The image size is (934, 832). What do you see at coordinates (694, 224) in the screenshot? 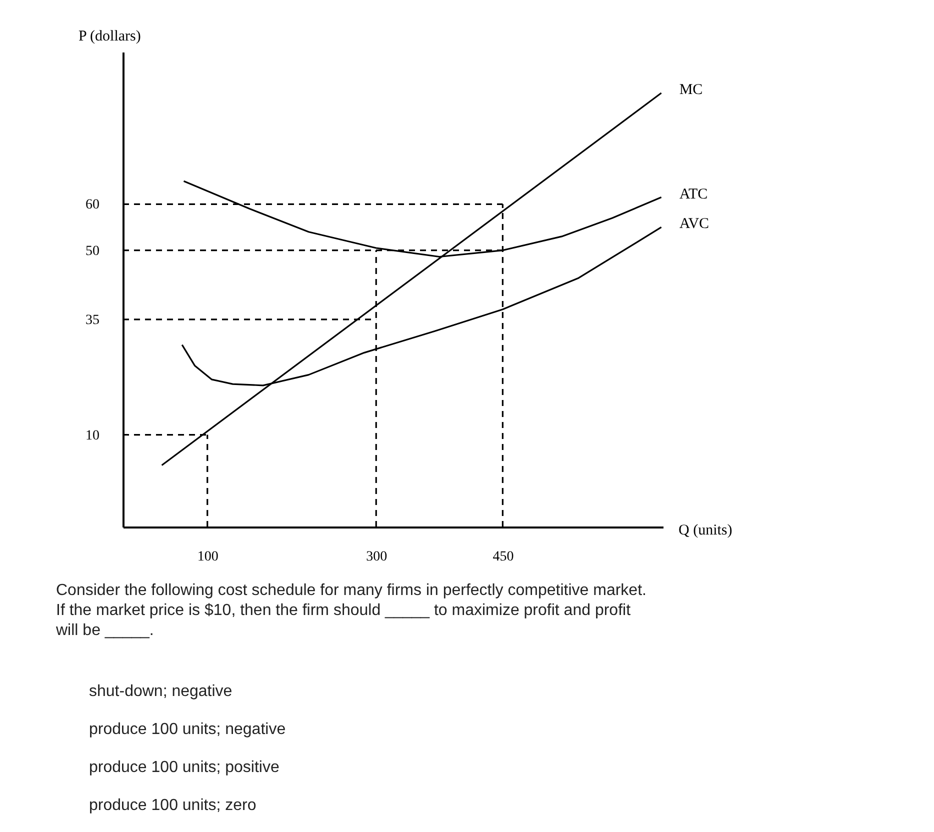
I see `series-label: AVC` at bounding box center [694, 224].